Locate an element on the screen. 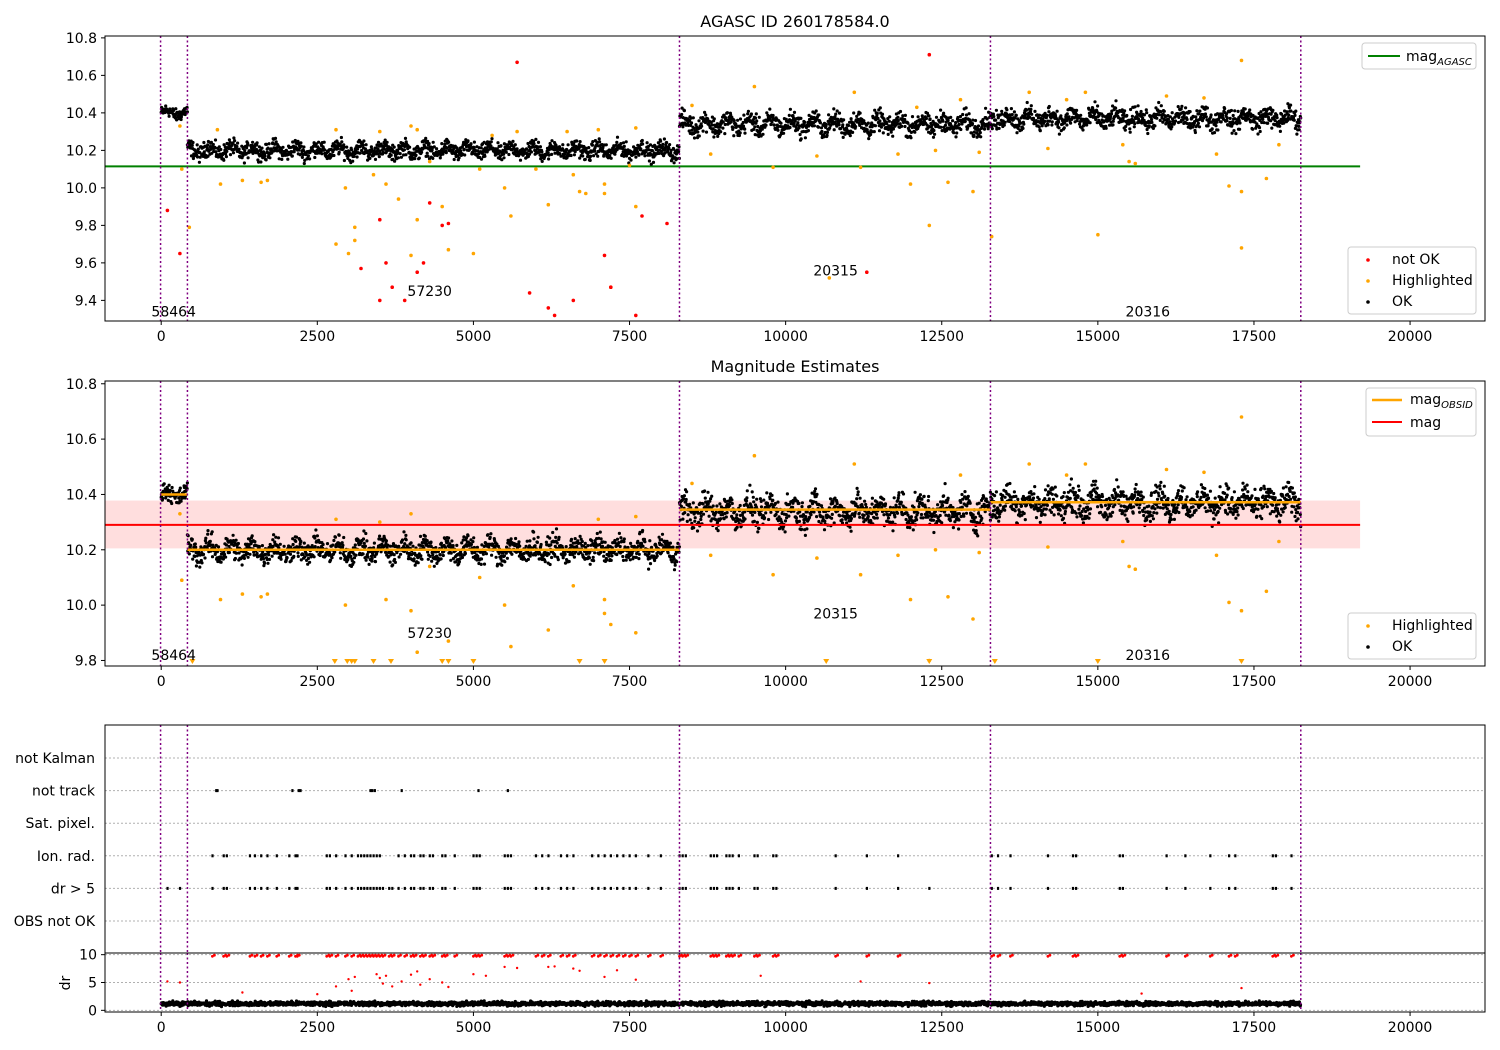 The width and height of the screenshot is (1500, 1050). legend1b-not-ok-marker is located at coordinates (1368, 260).